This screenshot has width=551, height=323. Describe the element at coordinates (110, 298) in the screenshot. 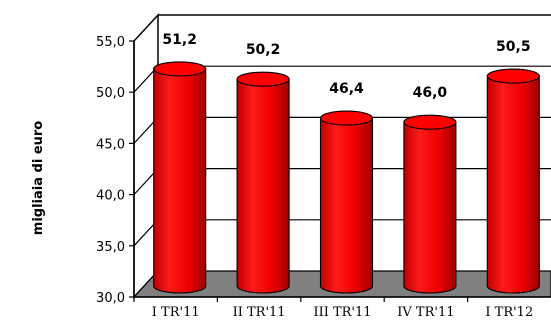

I see `y-tick-label: 30,0` at that location.